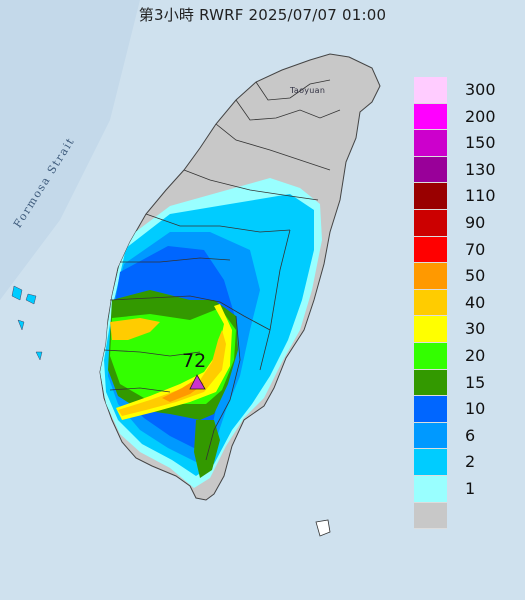  I want to click on legend-row: 150, so click(464, 143).